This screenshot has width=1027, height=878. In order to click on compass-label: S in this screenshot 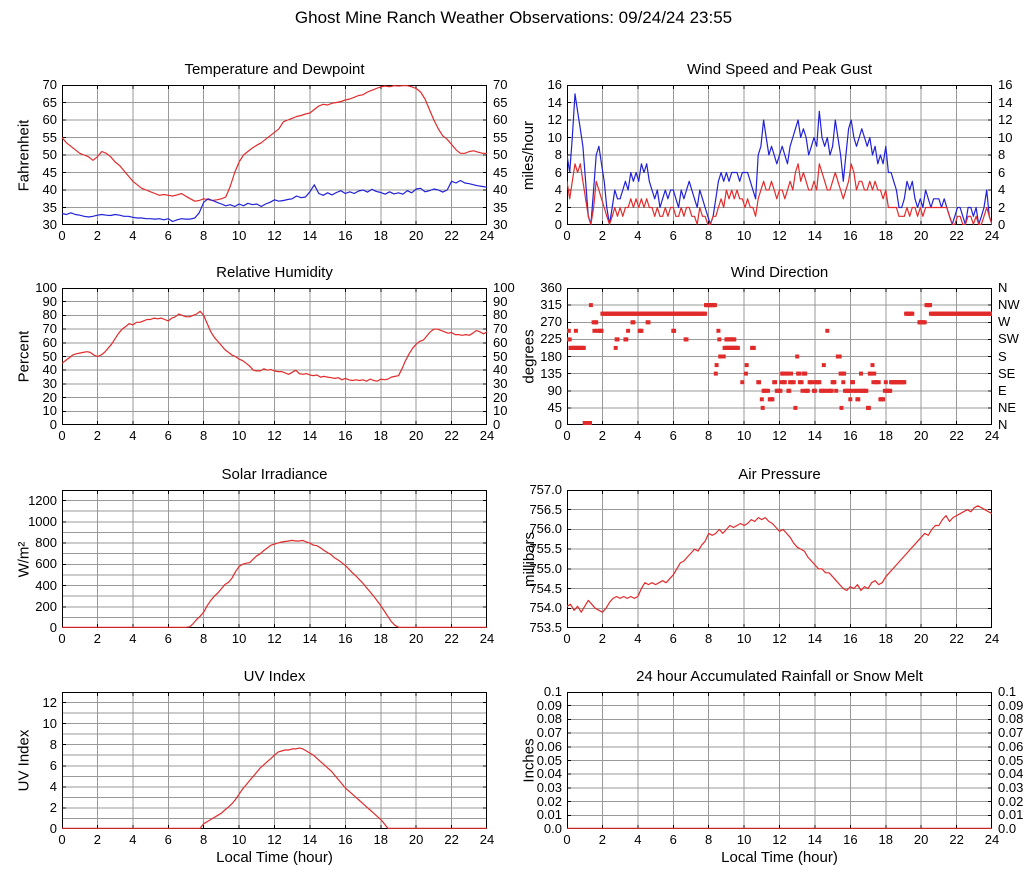, I will do `click(1002, 356)`.